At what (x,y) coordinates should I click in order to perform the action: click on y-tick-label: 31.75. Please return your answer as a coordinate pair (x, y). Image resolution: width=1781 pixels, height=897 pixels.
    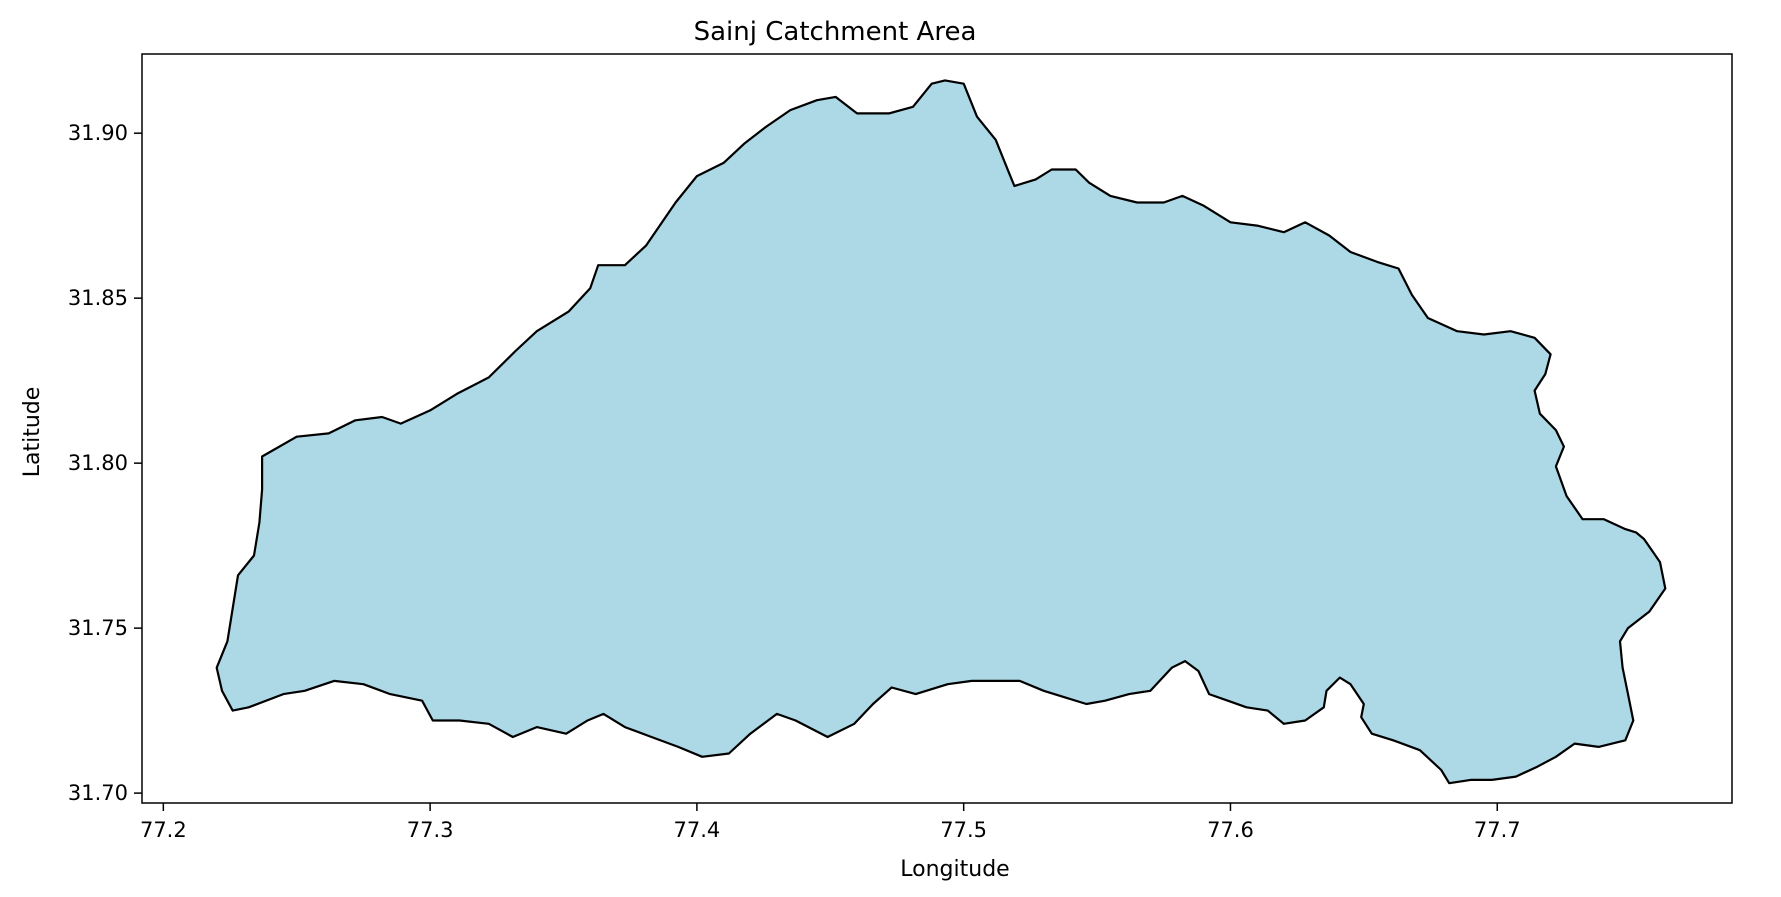
    Looking at the image, I should click on (98, 628).